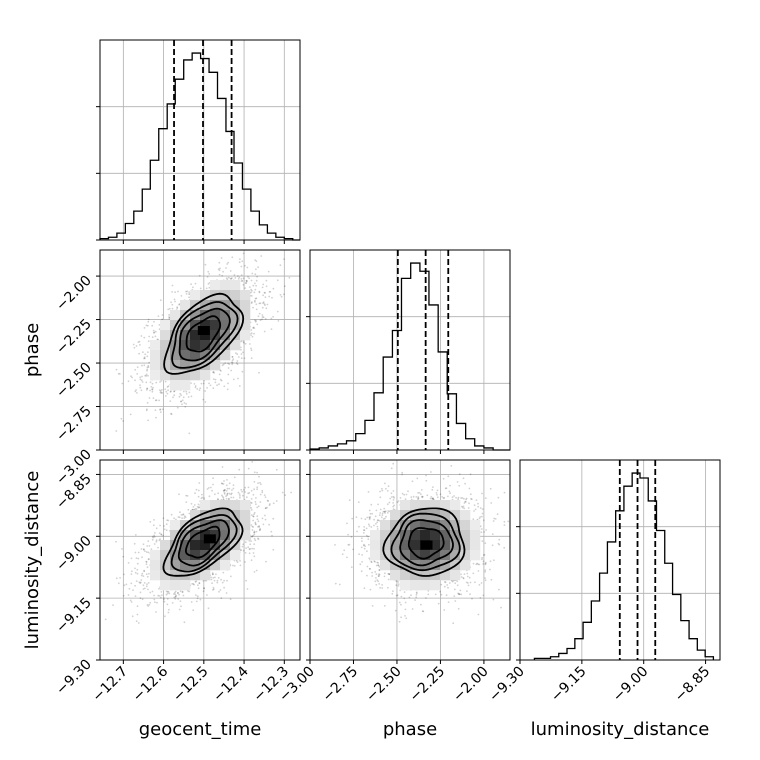  I want to click on panel-frame, so click(200, 560).